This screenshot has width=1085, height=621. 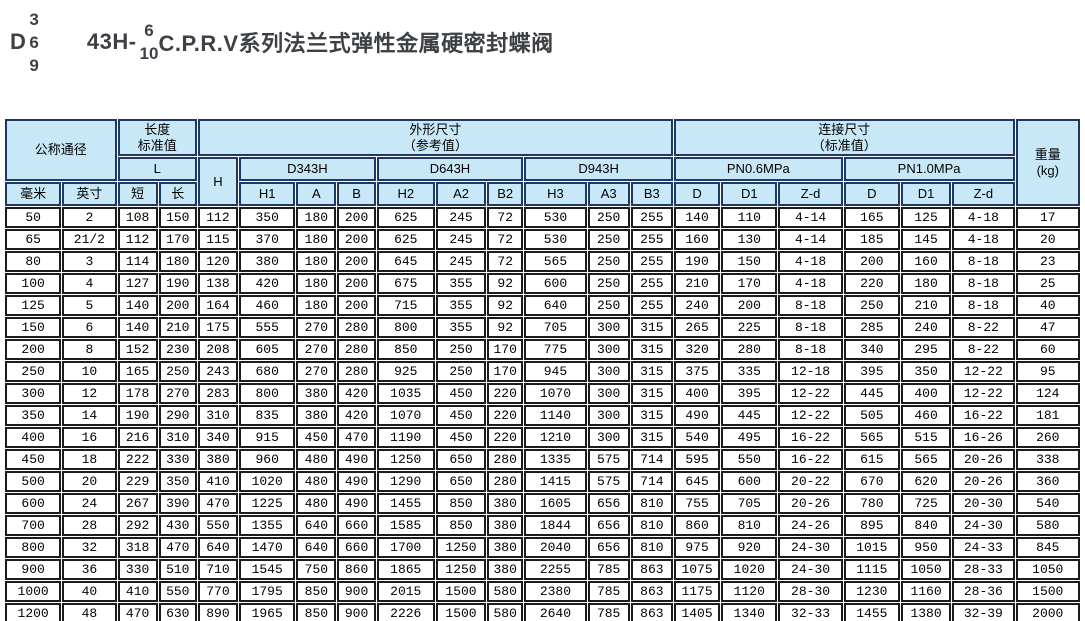 I want to click on header-L: L, so click(x=157, y=169).